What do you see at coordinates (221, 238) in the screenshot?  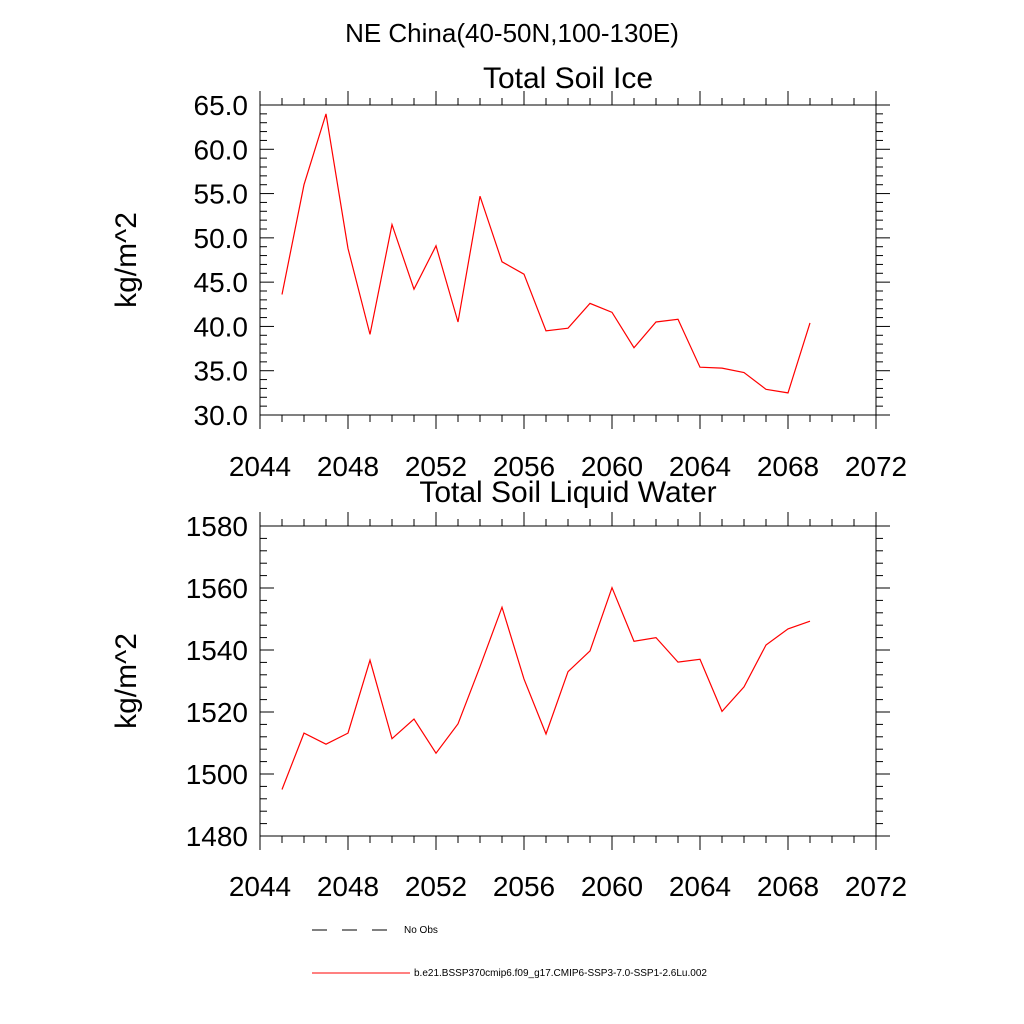 I see `y-tick-label-soil-ice: 50.0` at bounding box center [221, 238].